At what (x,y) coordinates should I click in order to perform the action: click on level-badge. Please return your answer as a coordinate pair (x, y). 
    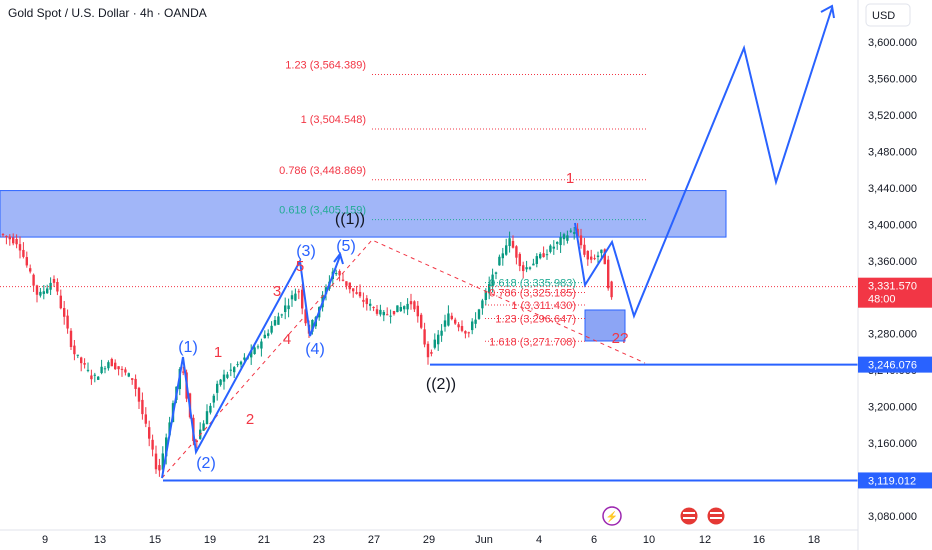
    Looking at the image, I should click on (895, 480).